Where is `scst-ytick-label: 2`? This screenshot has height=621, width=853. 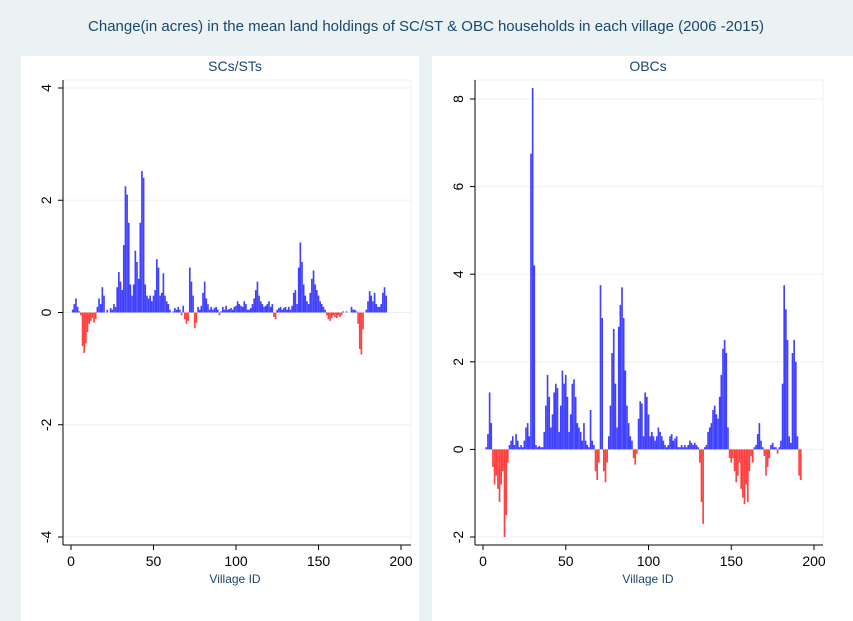
scst-ytick-label: 2 is located at coordinates (46, 200).